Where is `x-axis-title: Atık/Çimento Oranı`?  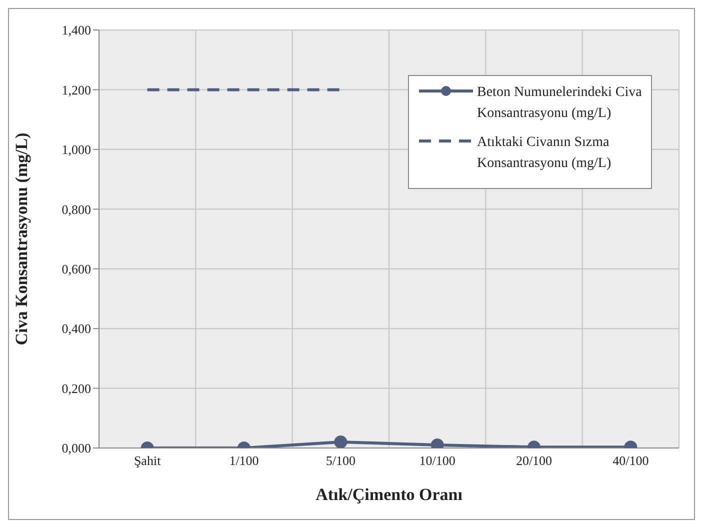
x-axis-title: Atık/Çimento Oranı is located at coordinates (389, 494).